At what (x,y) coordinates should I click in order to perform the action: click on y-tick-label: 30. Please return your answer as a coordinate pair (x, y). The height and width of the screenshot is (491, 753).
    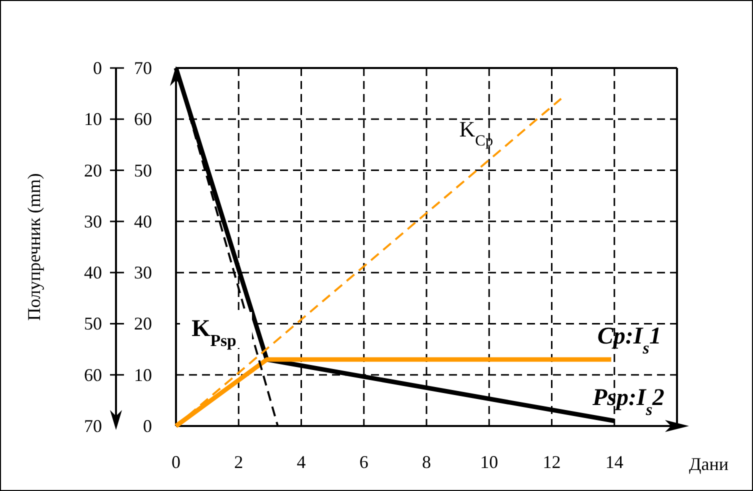
    Looking at the image, I should click on (143, 272).